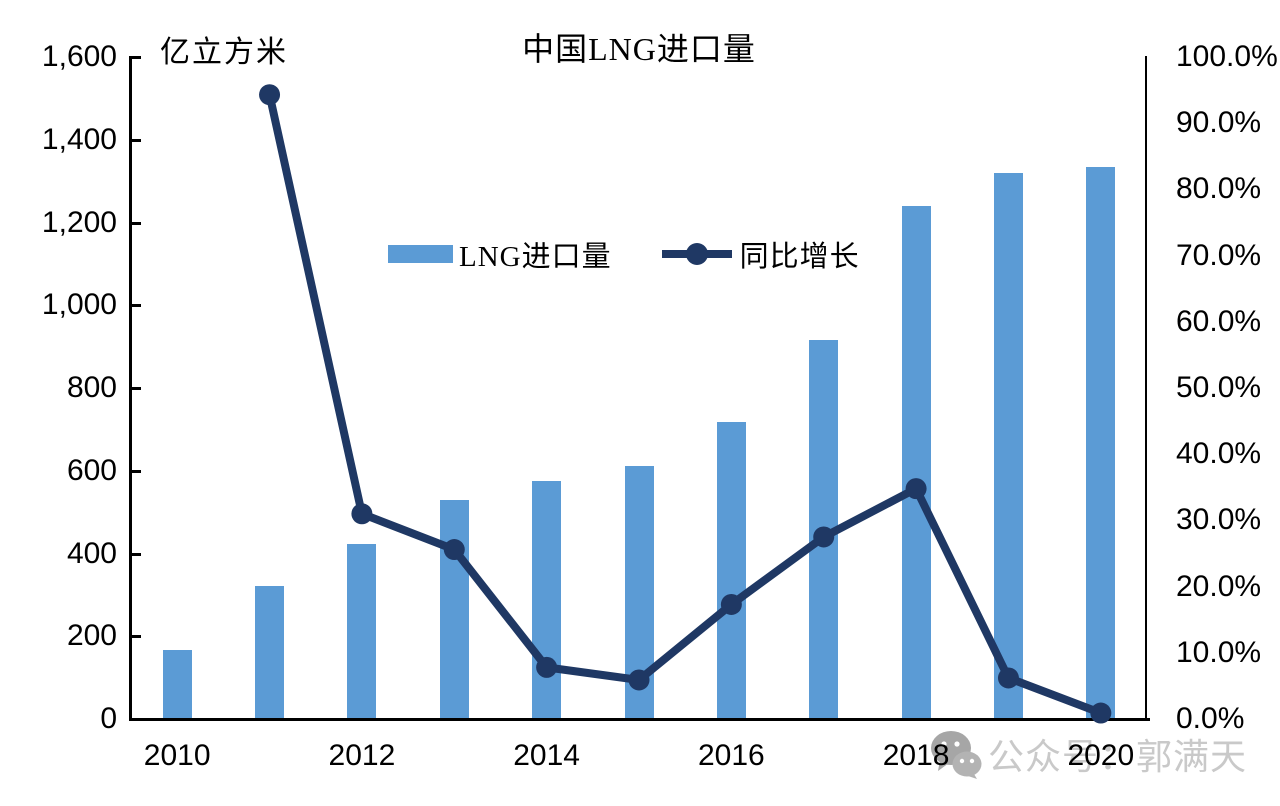 The width and height of the screenshot is (1280, 806). Describe the element at coordinates (79, 305) in the screenshot. I see `left-axis-tick-label: 1,000` at that location.